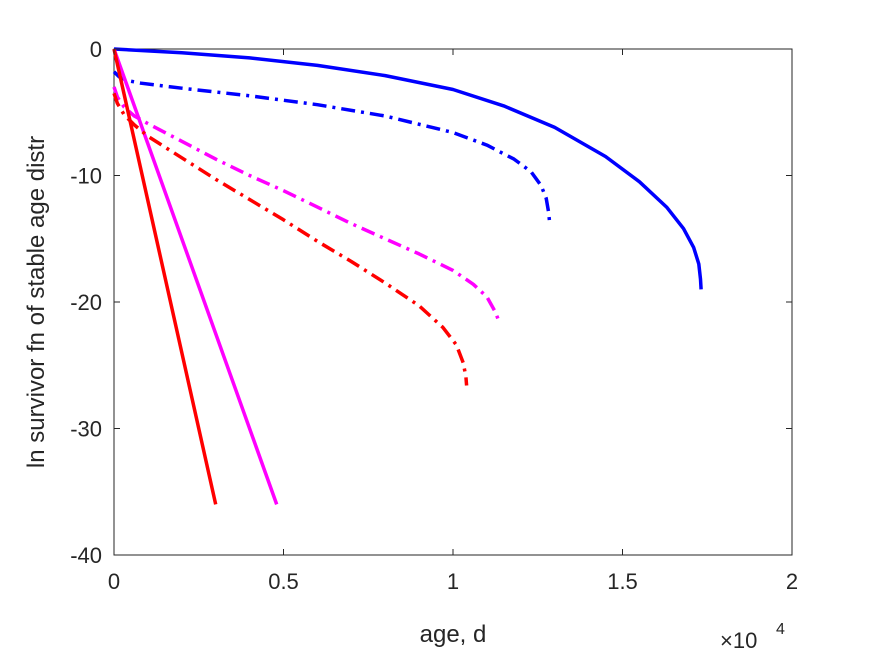 The height and width of the screenshot is (656, 875). I want to click on x-tick-label: 0, so click(114, 581).